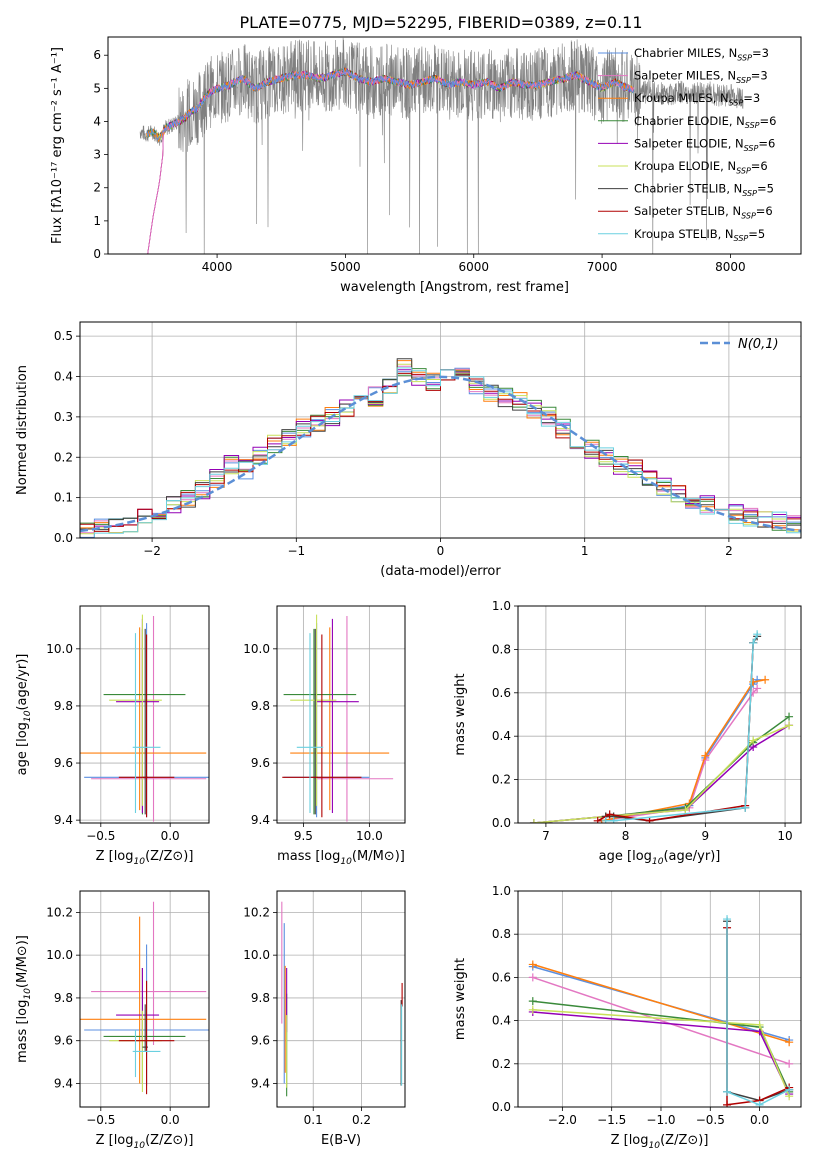  Describe the element at coordinates (22, 430) in the screenshot. I see `y-axis-label: Normed distribution` at that location.